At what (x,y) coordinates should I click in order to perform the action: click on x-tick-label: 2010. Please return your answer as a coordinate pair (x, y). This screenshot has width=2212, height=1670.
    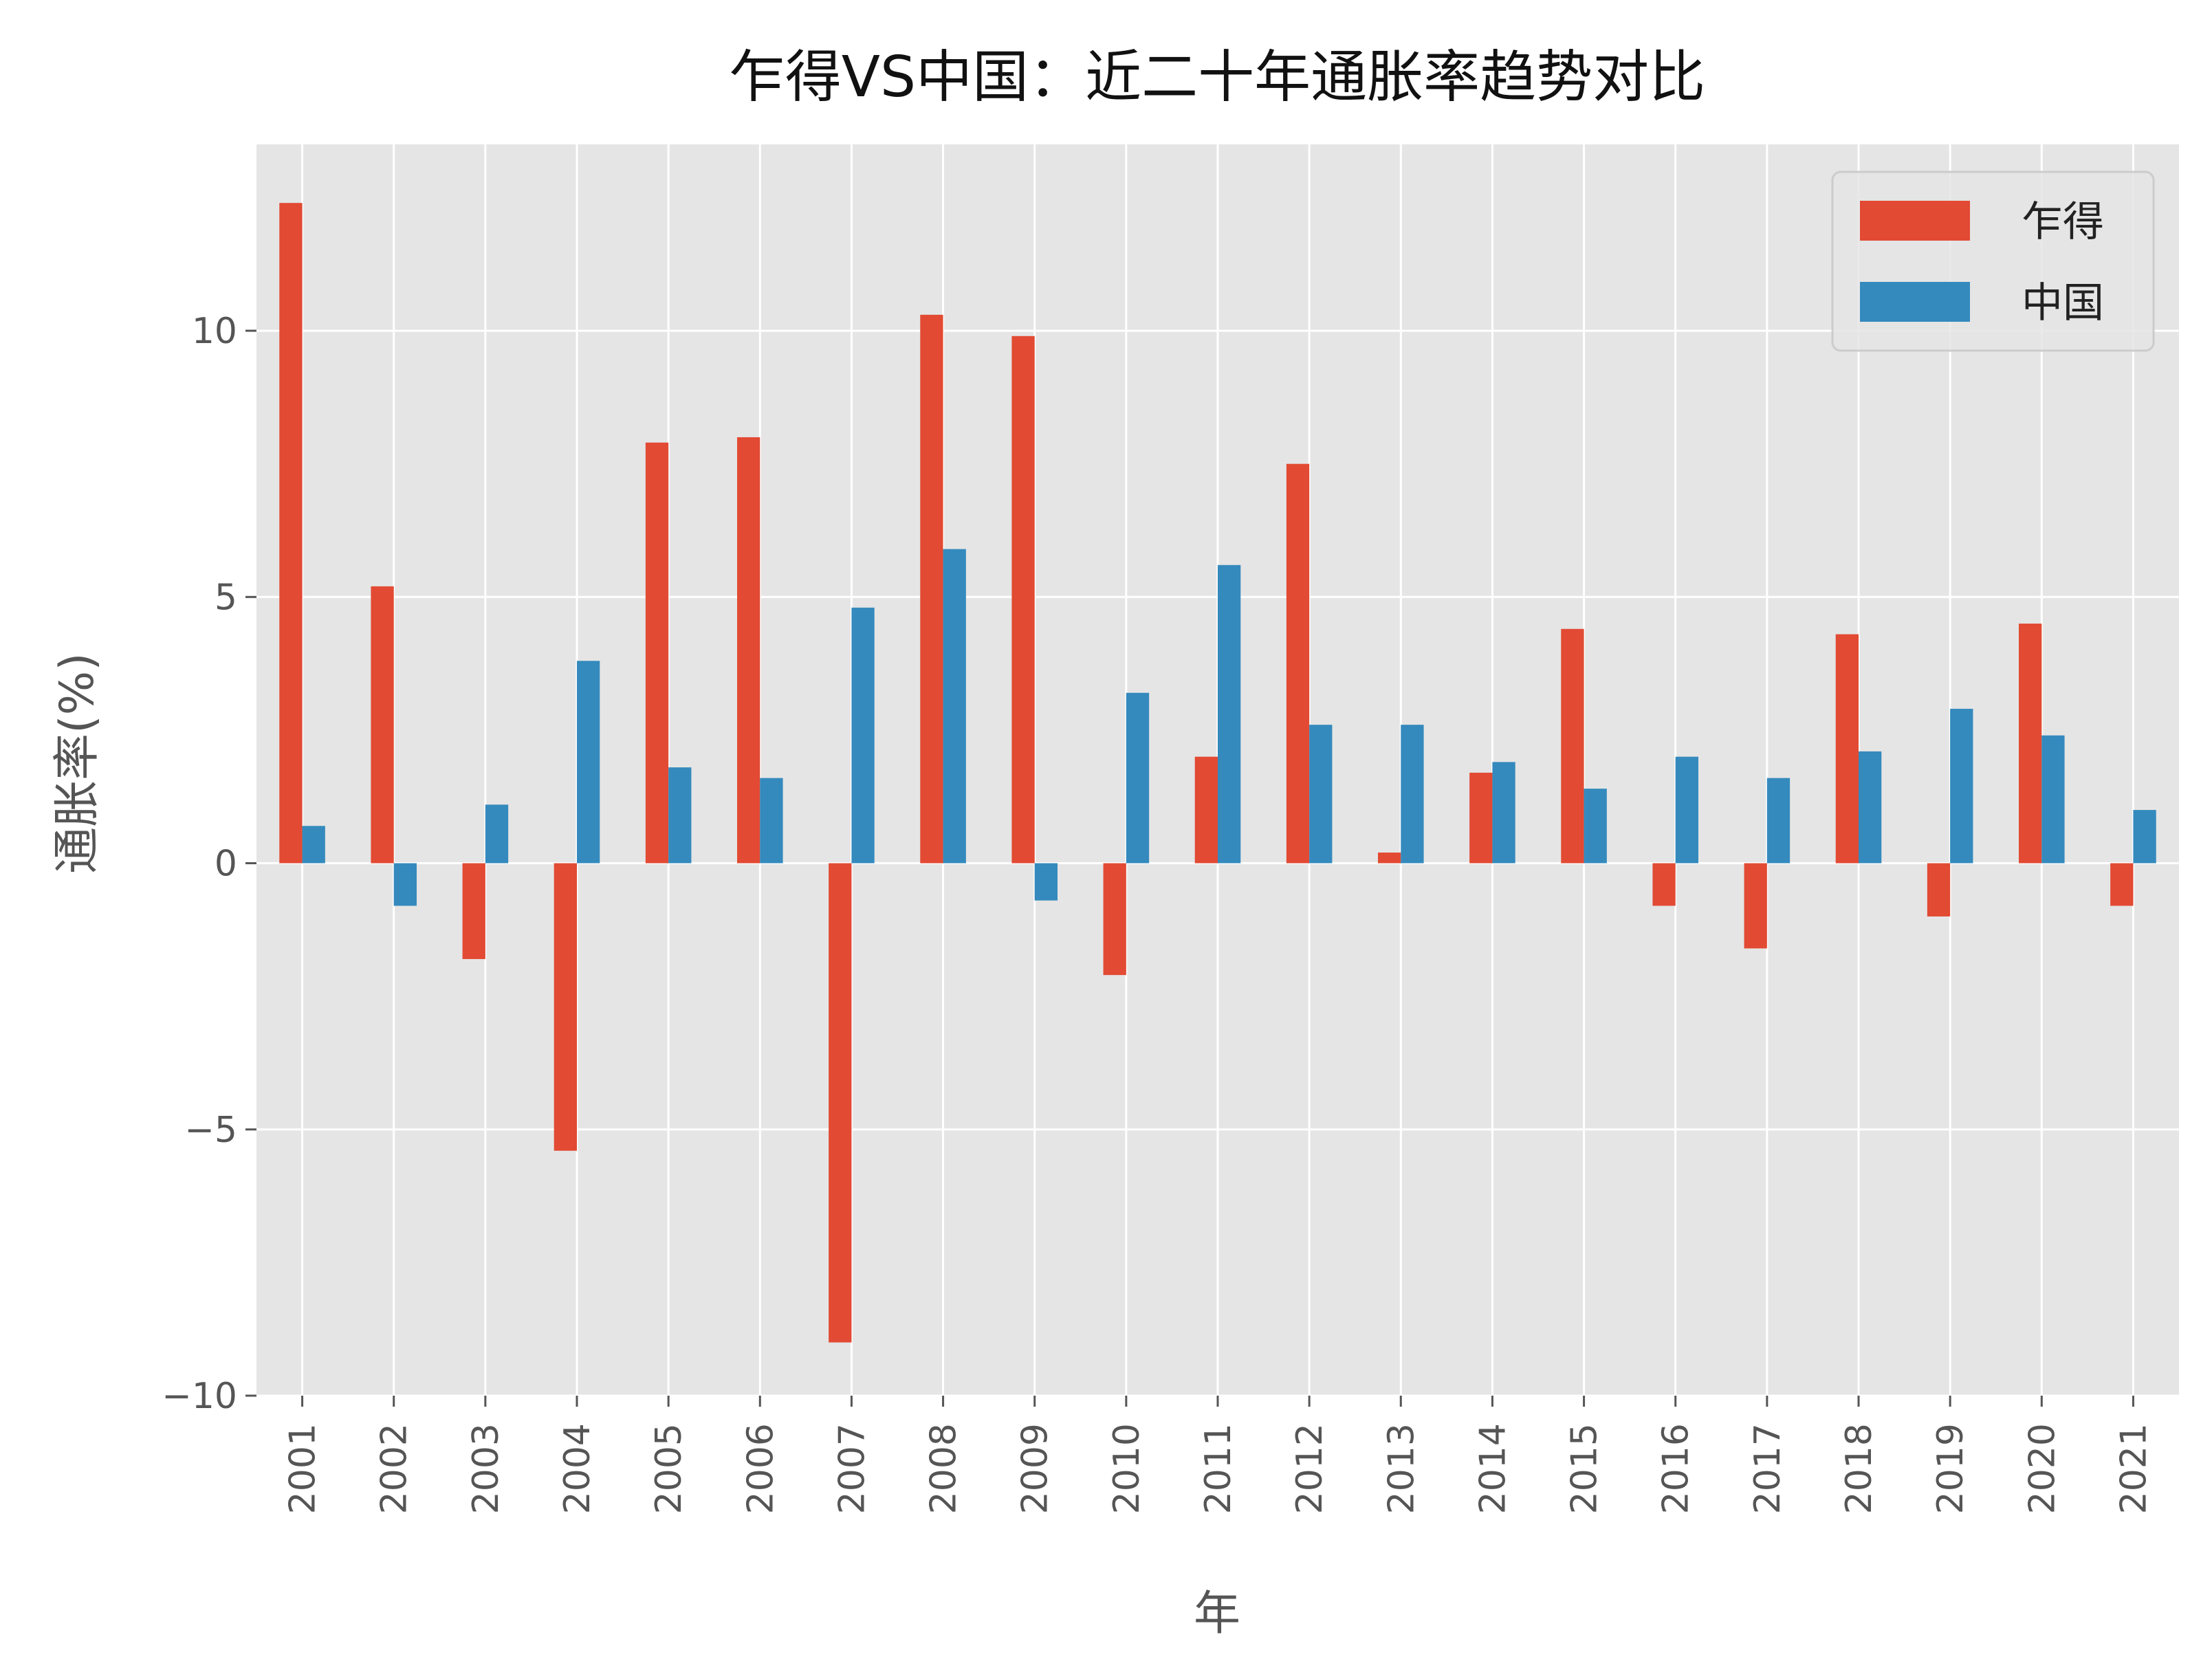
    Looking at the image, I should click on (1127, 1468).